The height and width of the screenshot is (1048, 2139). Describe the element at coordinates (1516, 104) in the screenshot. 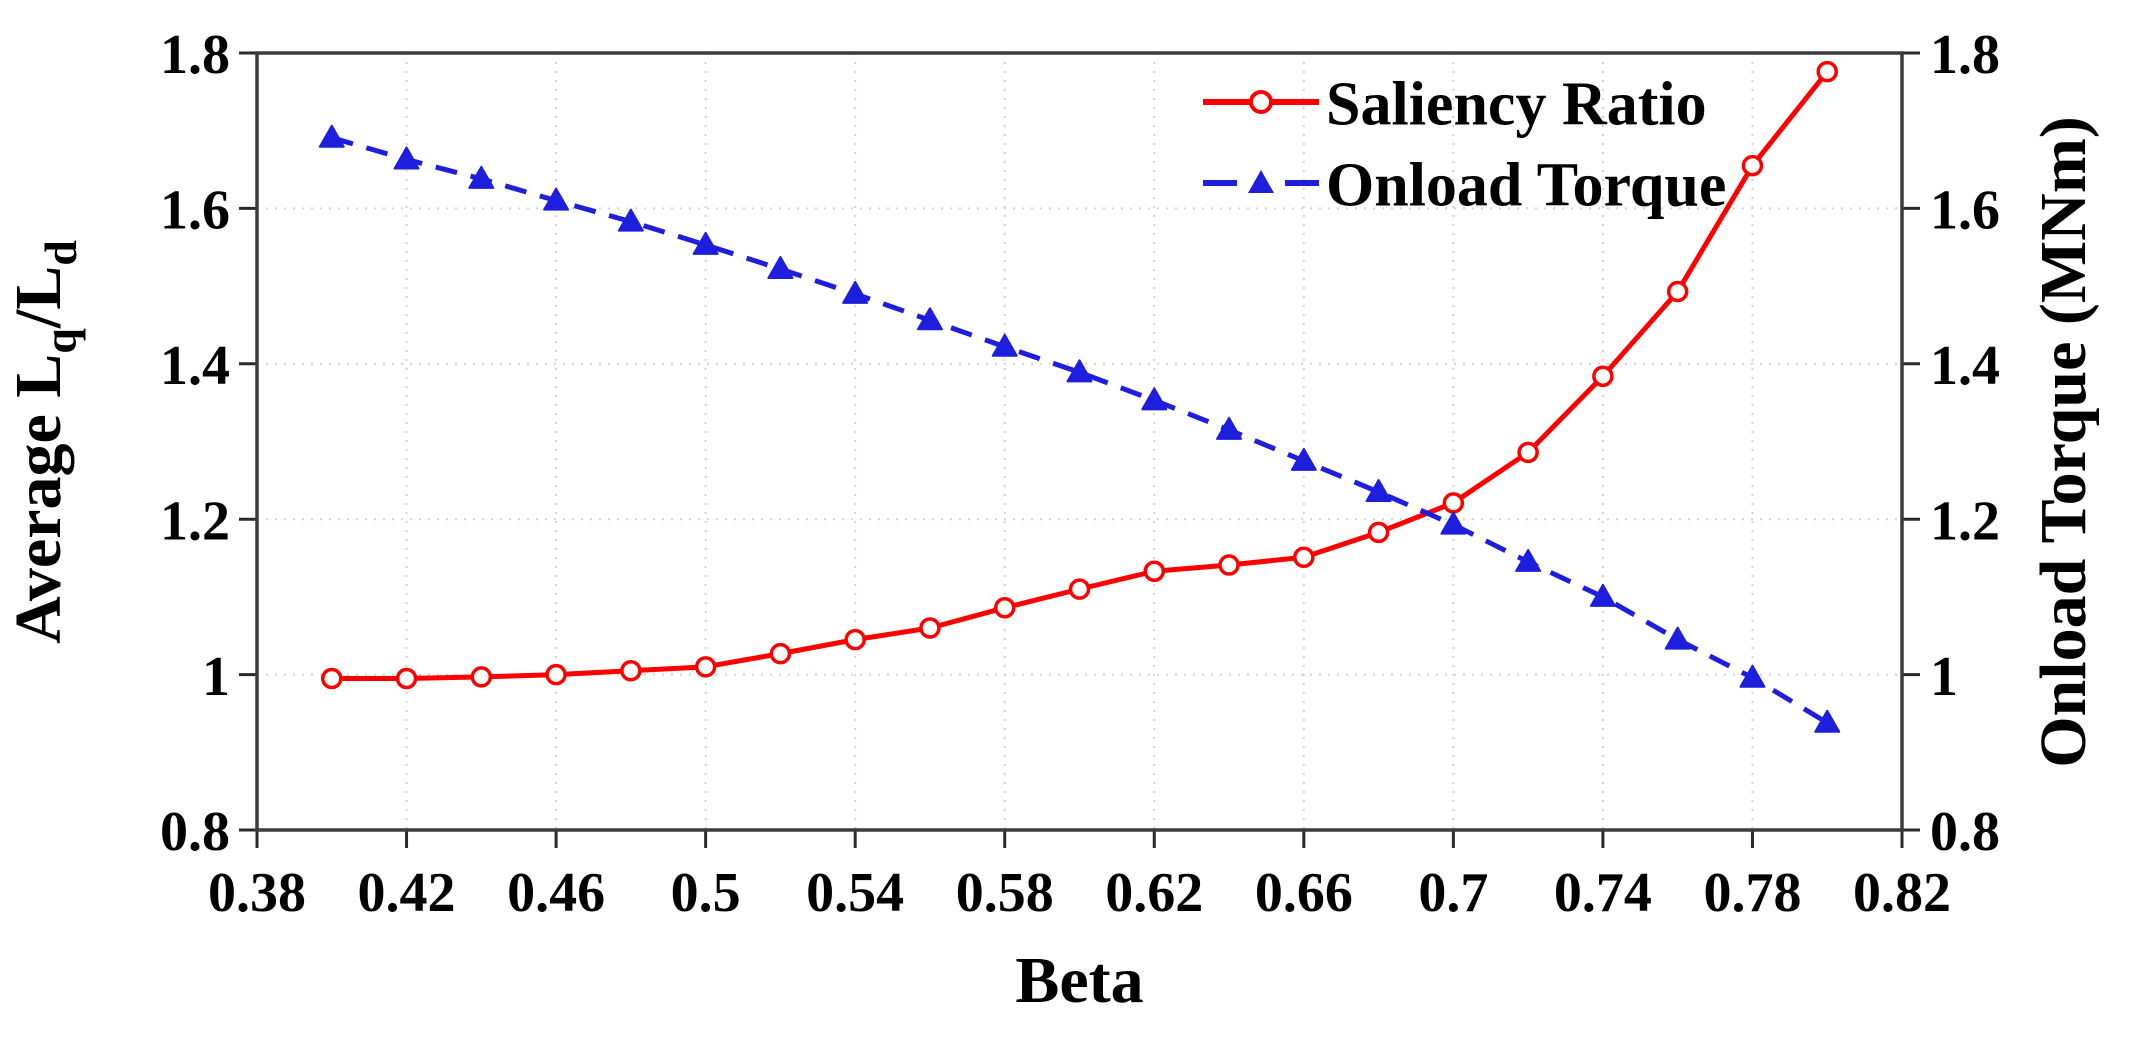

I see `legend-label: Saliency Ratio` at that location.